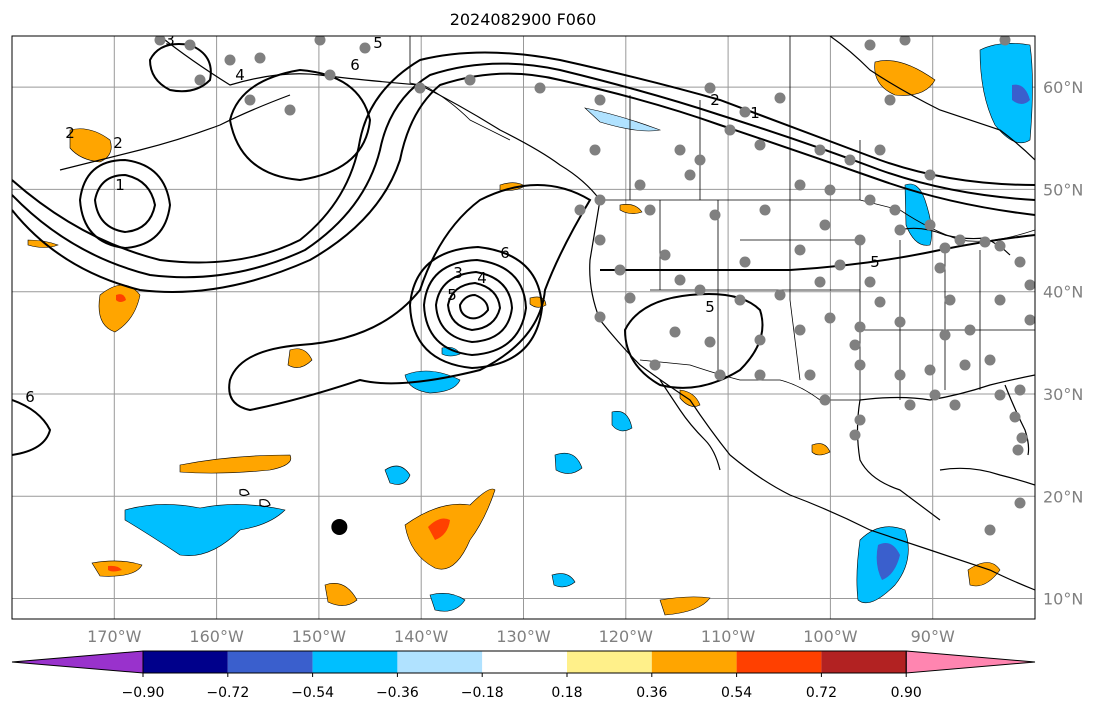 The height and width of the screenshot is (712, 1105). I want to click on blue-area-hawaii, so click(205, 530).